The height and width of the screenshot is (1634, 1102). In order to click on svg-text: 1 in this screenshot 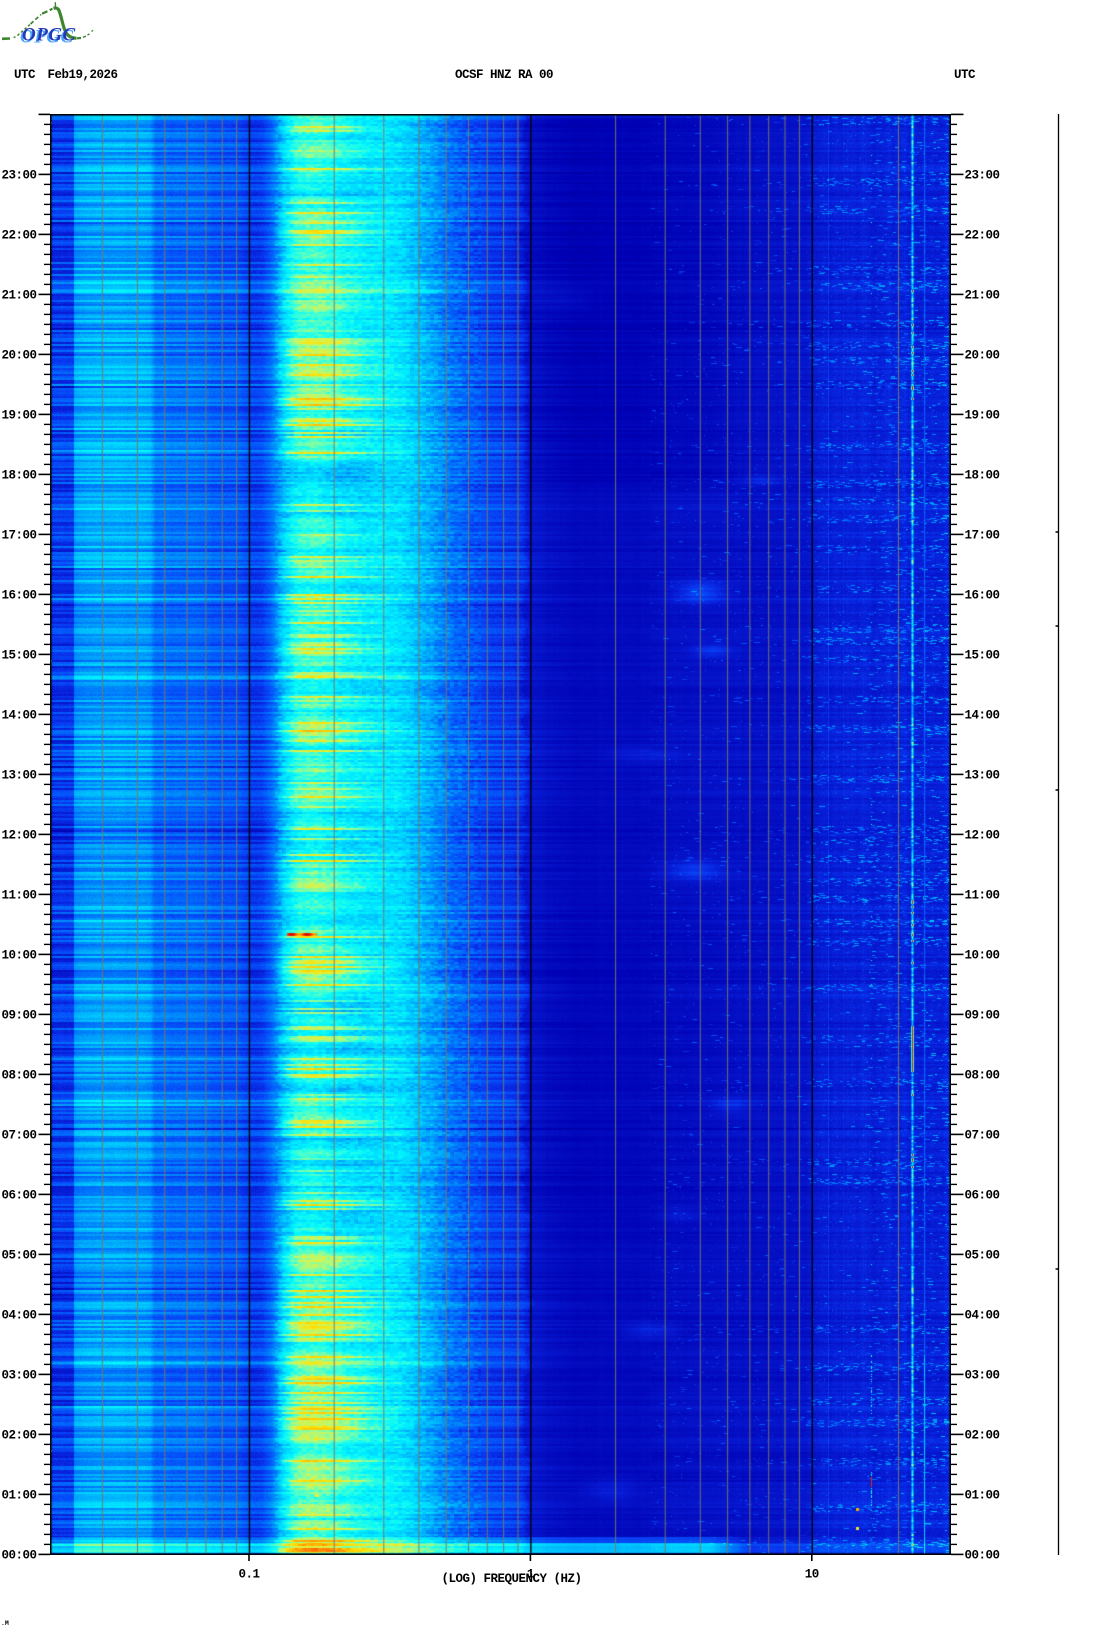, I will do `click(530, 1575)`.